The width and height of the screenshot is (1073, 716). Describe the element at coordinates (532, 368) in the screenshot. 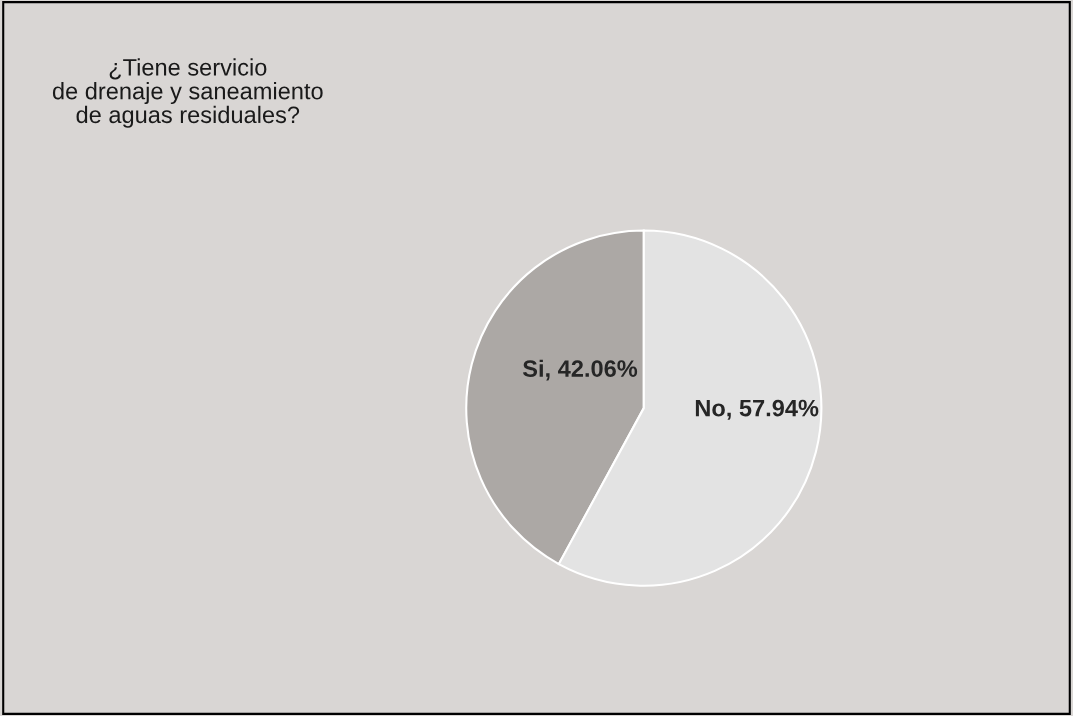

I see `slice-label: Si` at that location.